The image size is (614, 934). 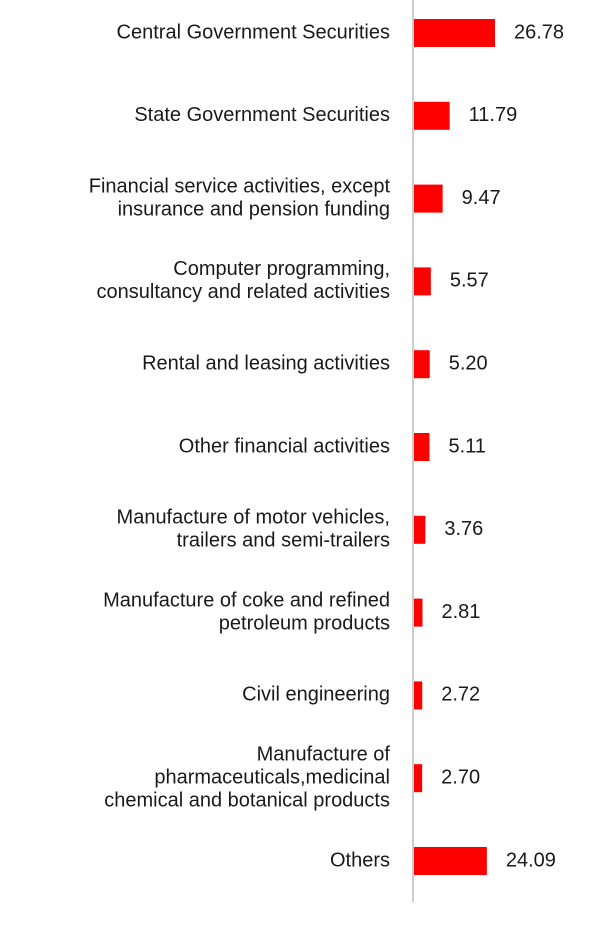 What do you see at coordinates (283, 541) in the screenshot?
I see `category-label-line: trailers and semi-trailers` at bounding box center [283, 541].